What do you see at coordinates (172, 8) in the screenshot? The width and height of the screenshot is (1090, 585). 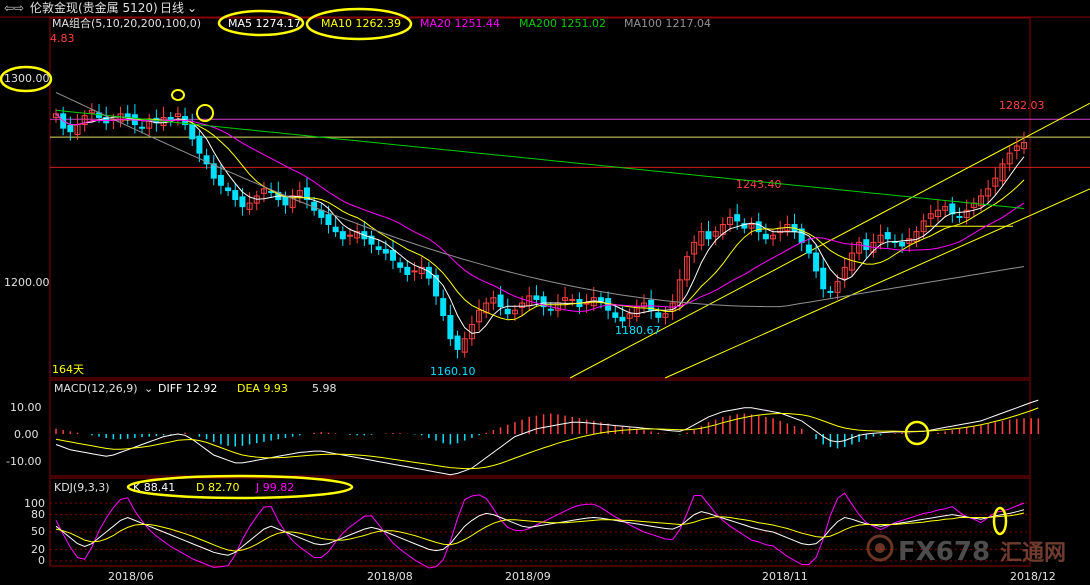 I see `period-label: 日线` at bounding box center [172, 8].